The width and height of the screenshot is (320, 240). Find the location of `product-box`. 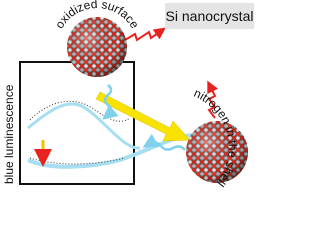

product-box is located at coordinates (209, 16).